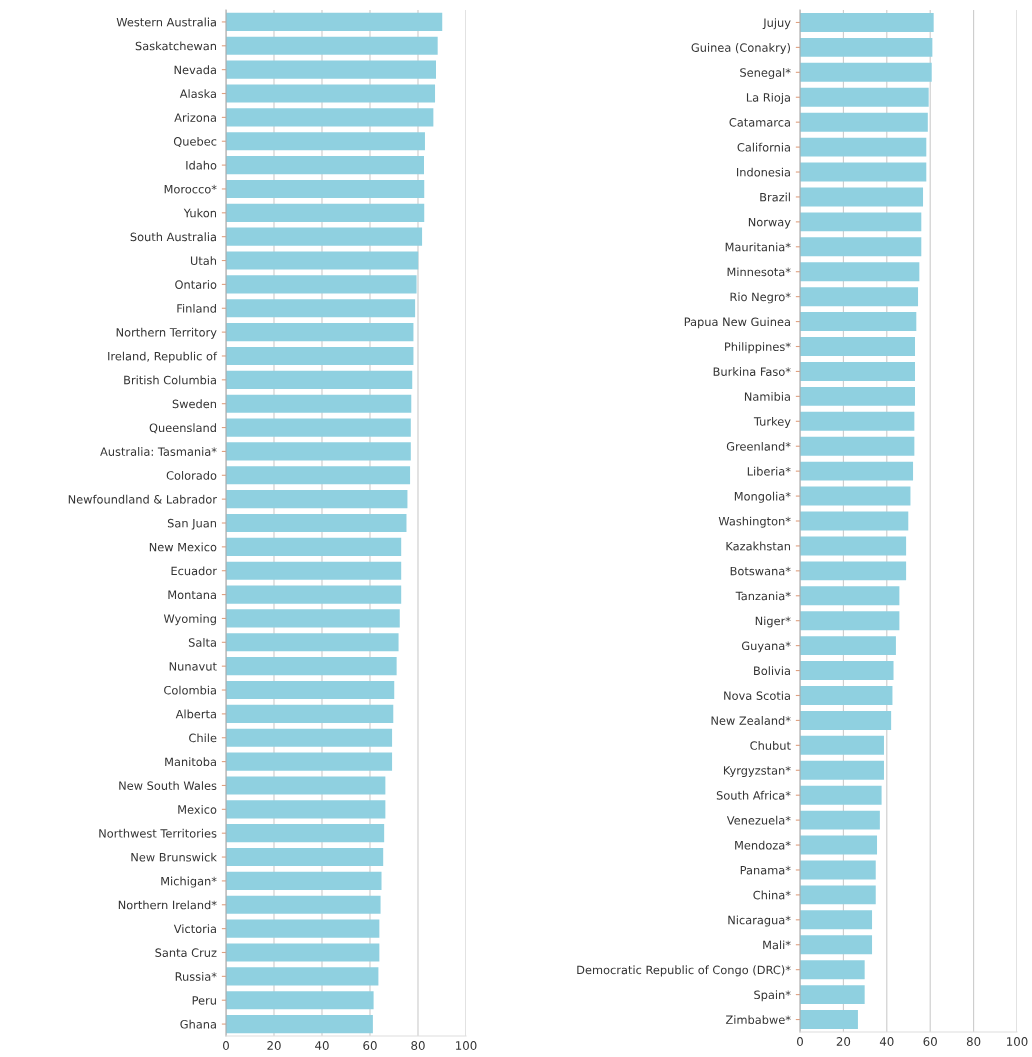 This screenshot has height=1057, width=1032. What do you see at coordinates (195, 70) in the screenshot?
I see `y-tick-label: Nevada` at bounding box center [195, 70].